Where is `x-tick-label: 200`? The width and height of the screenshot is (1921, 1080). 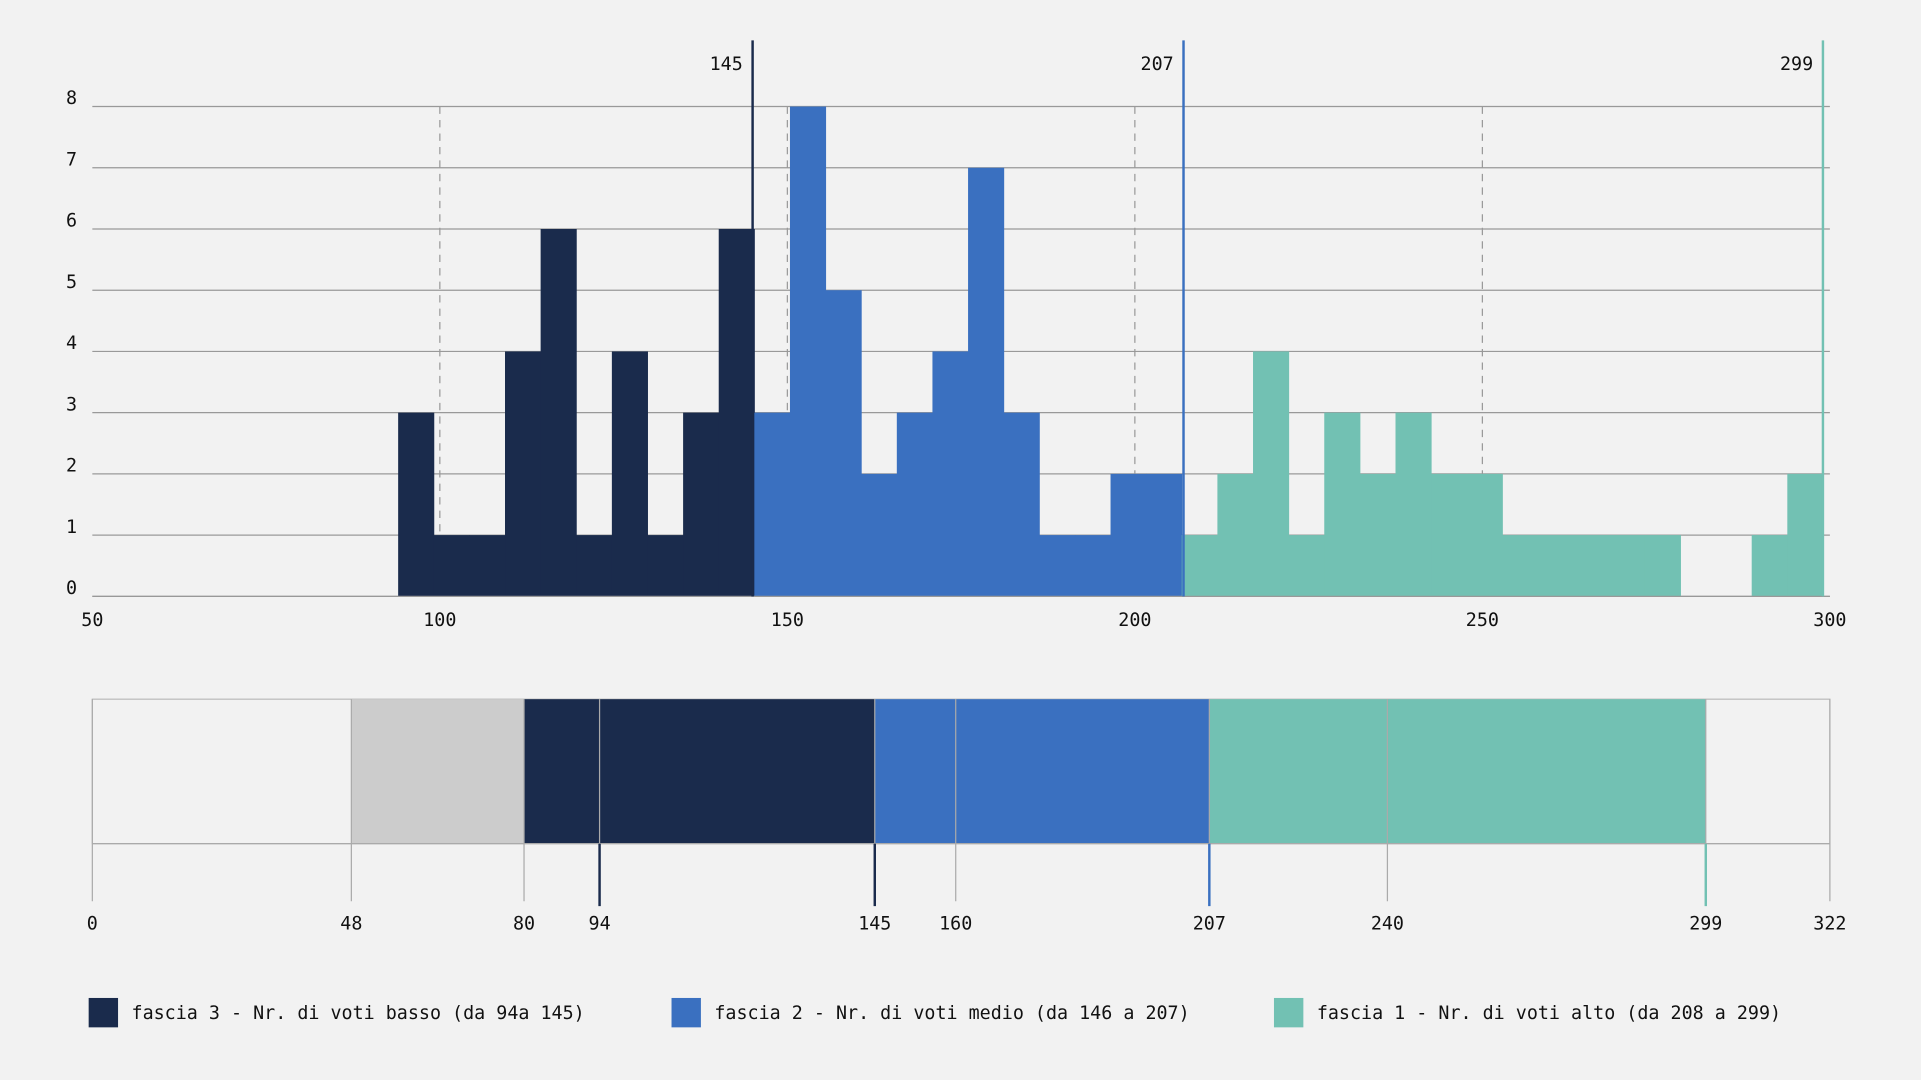 x-tick-label: 200 is located at coordinates (1134, 620).